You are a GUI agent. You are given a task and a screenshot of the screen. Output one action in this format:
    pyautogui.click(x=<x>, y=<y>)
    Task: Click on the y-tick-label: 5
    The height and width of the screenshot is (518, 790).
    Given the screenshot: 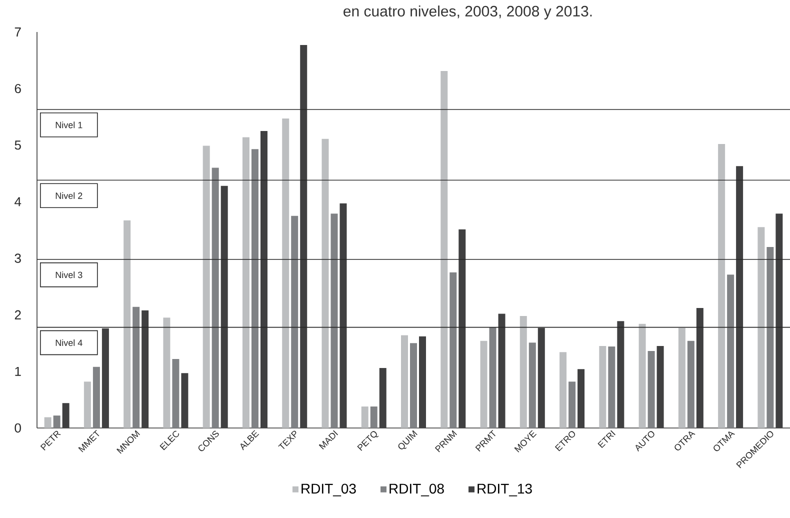 What is the action you would take?
    pyautogui.click(x=17, y=145)
    